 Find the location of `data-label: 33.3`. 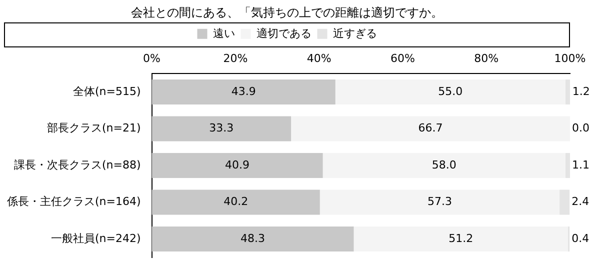

data-label: 33.3 is located at coordinates (221, 128).